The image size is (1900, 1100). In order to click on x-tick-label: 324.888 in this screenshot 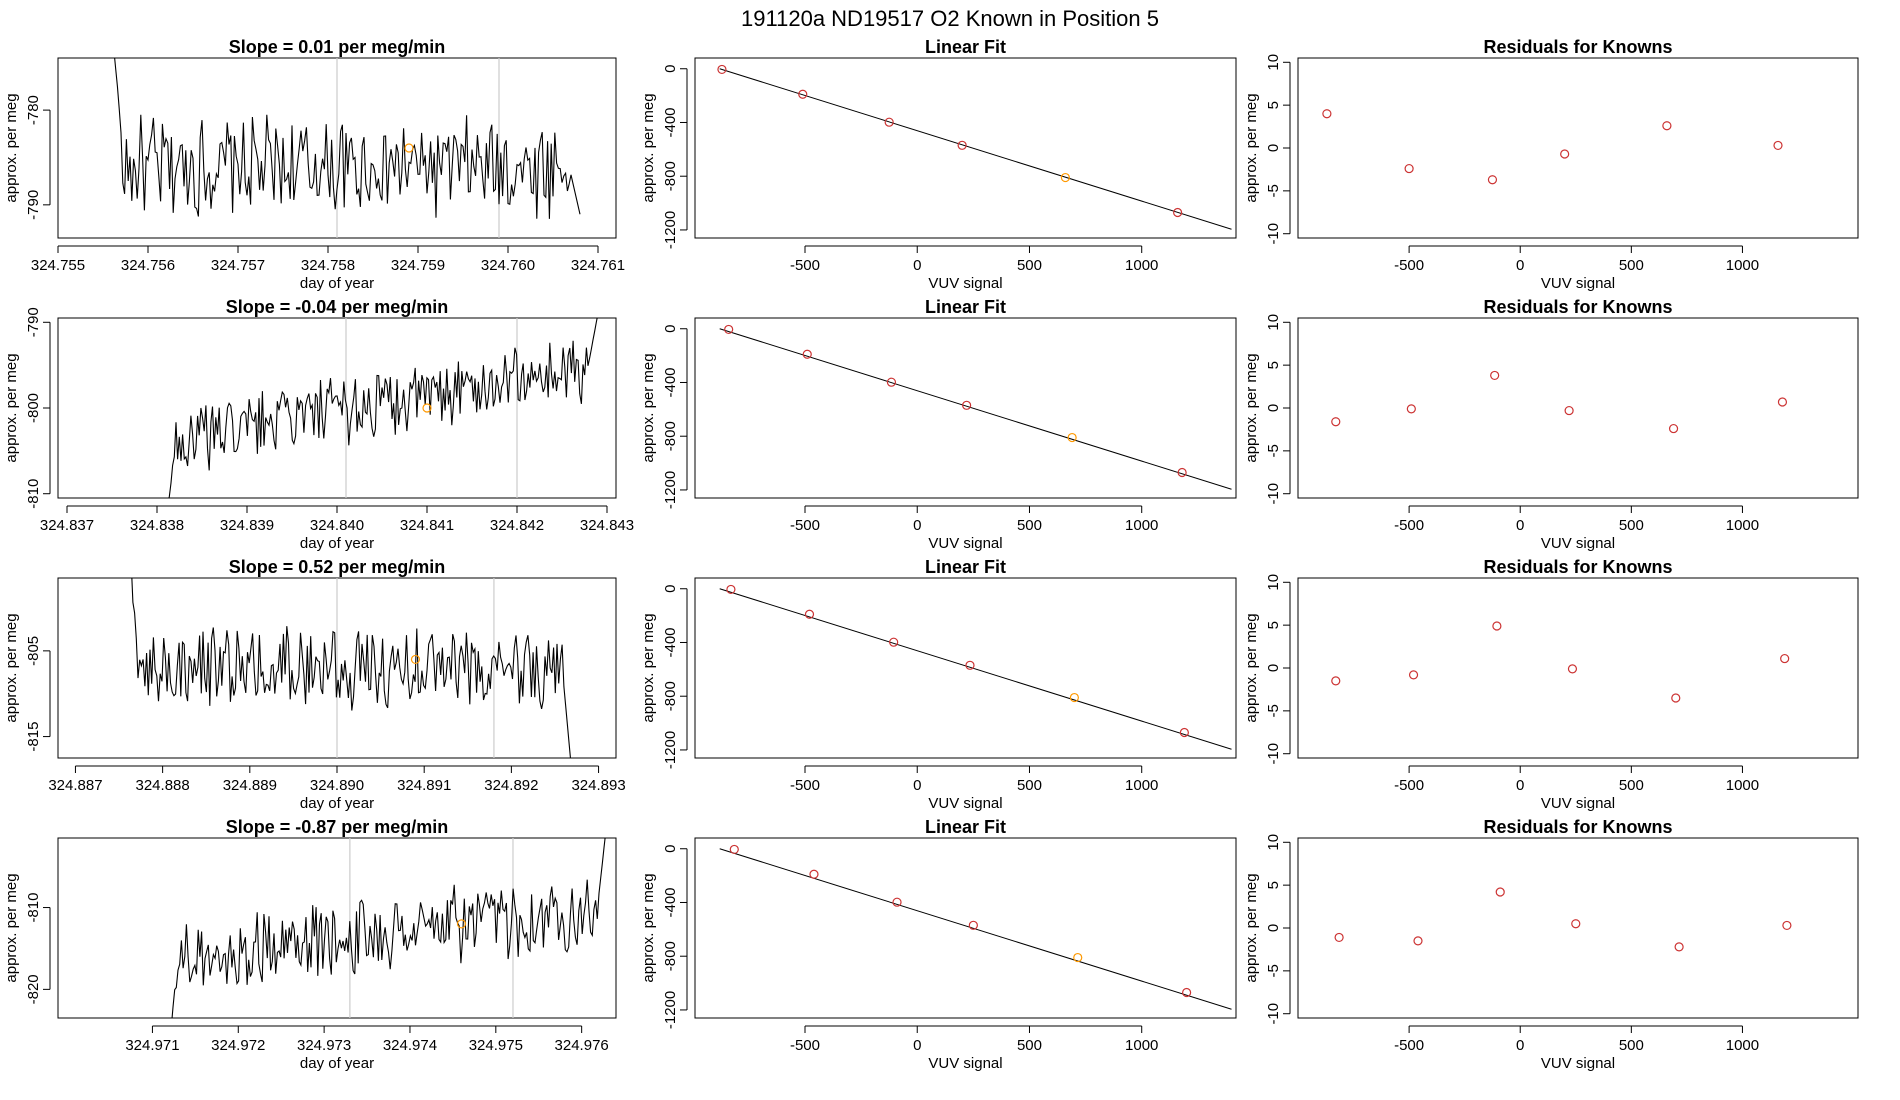, I will do `click(163, 785)`.